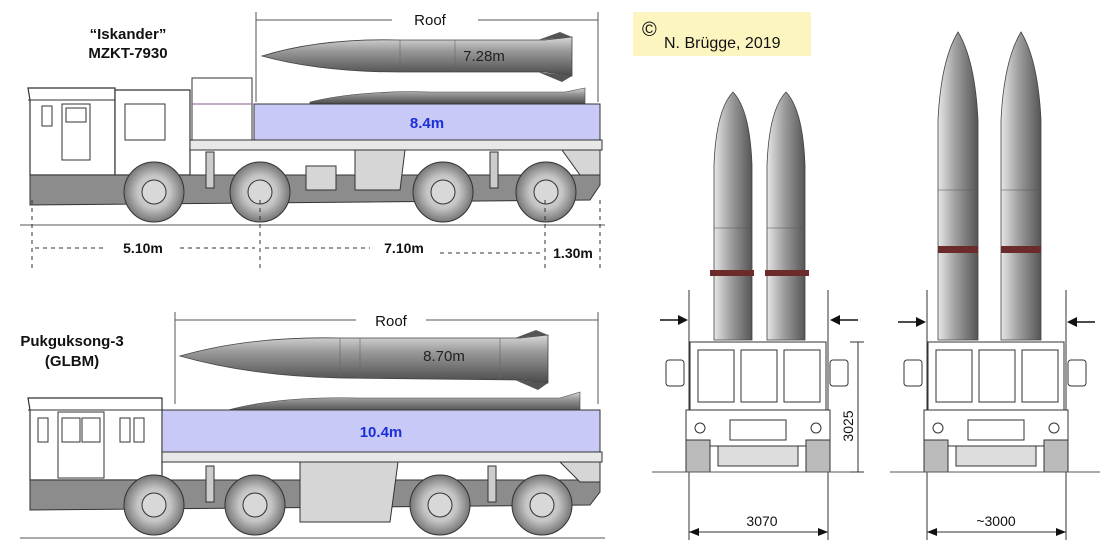  I want to click on iskander-dim-rear: 1.30m, so click(573, 253).